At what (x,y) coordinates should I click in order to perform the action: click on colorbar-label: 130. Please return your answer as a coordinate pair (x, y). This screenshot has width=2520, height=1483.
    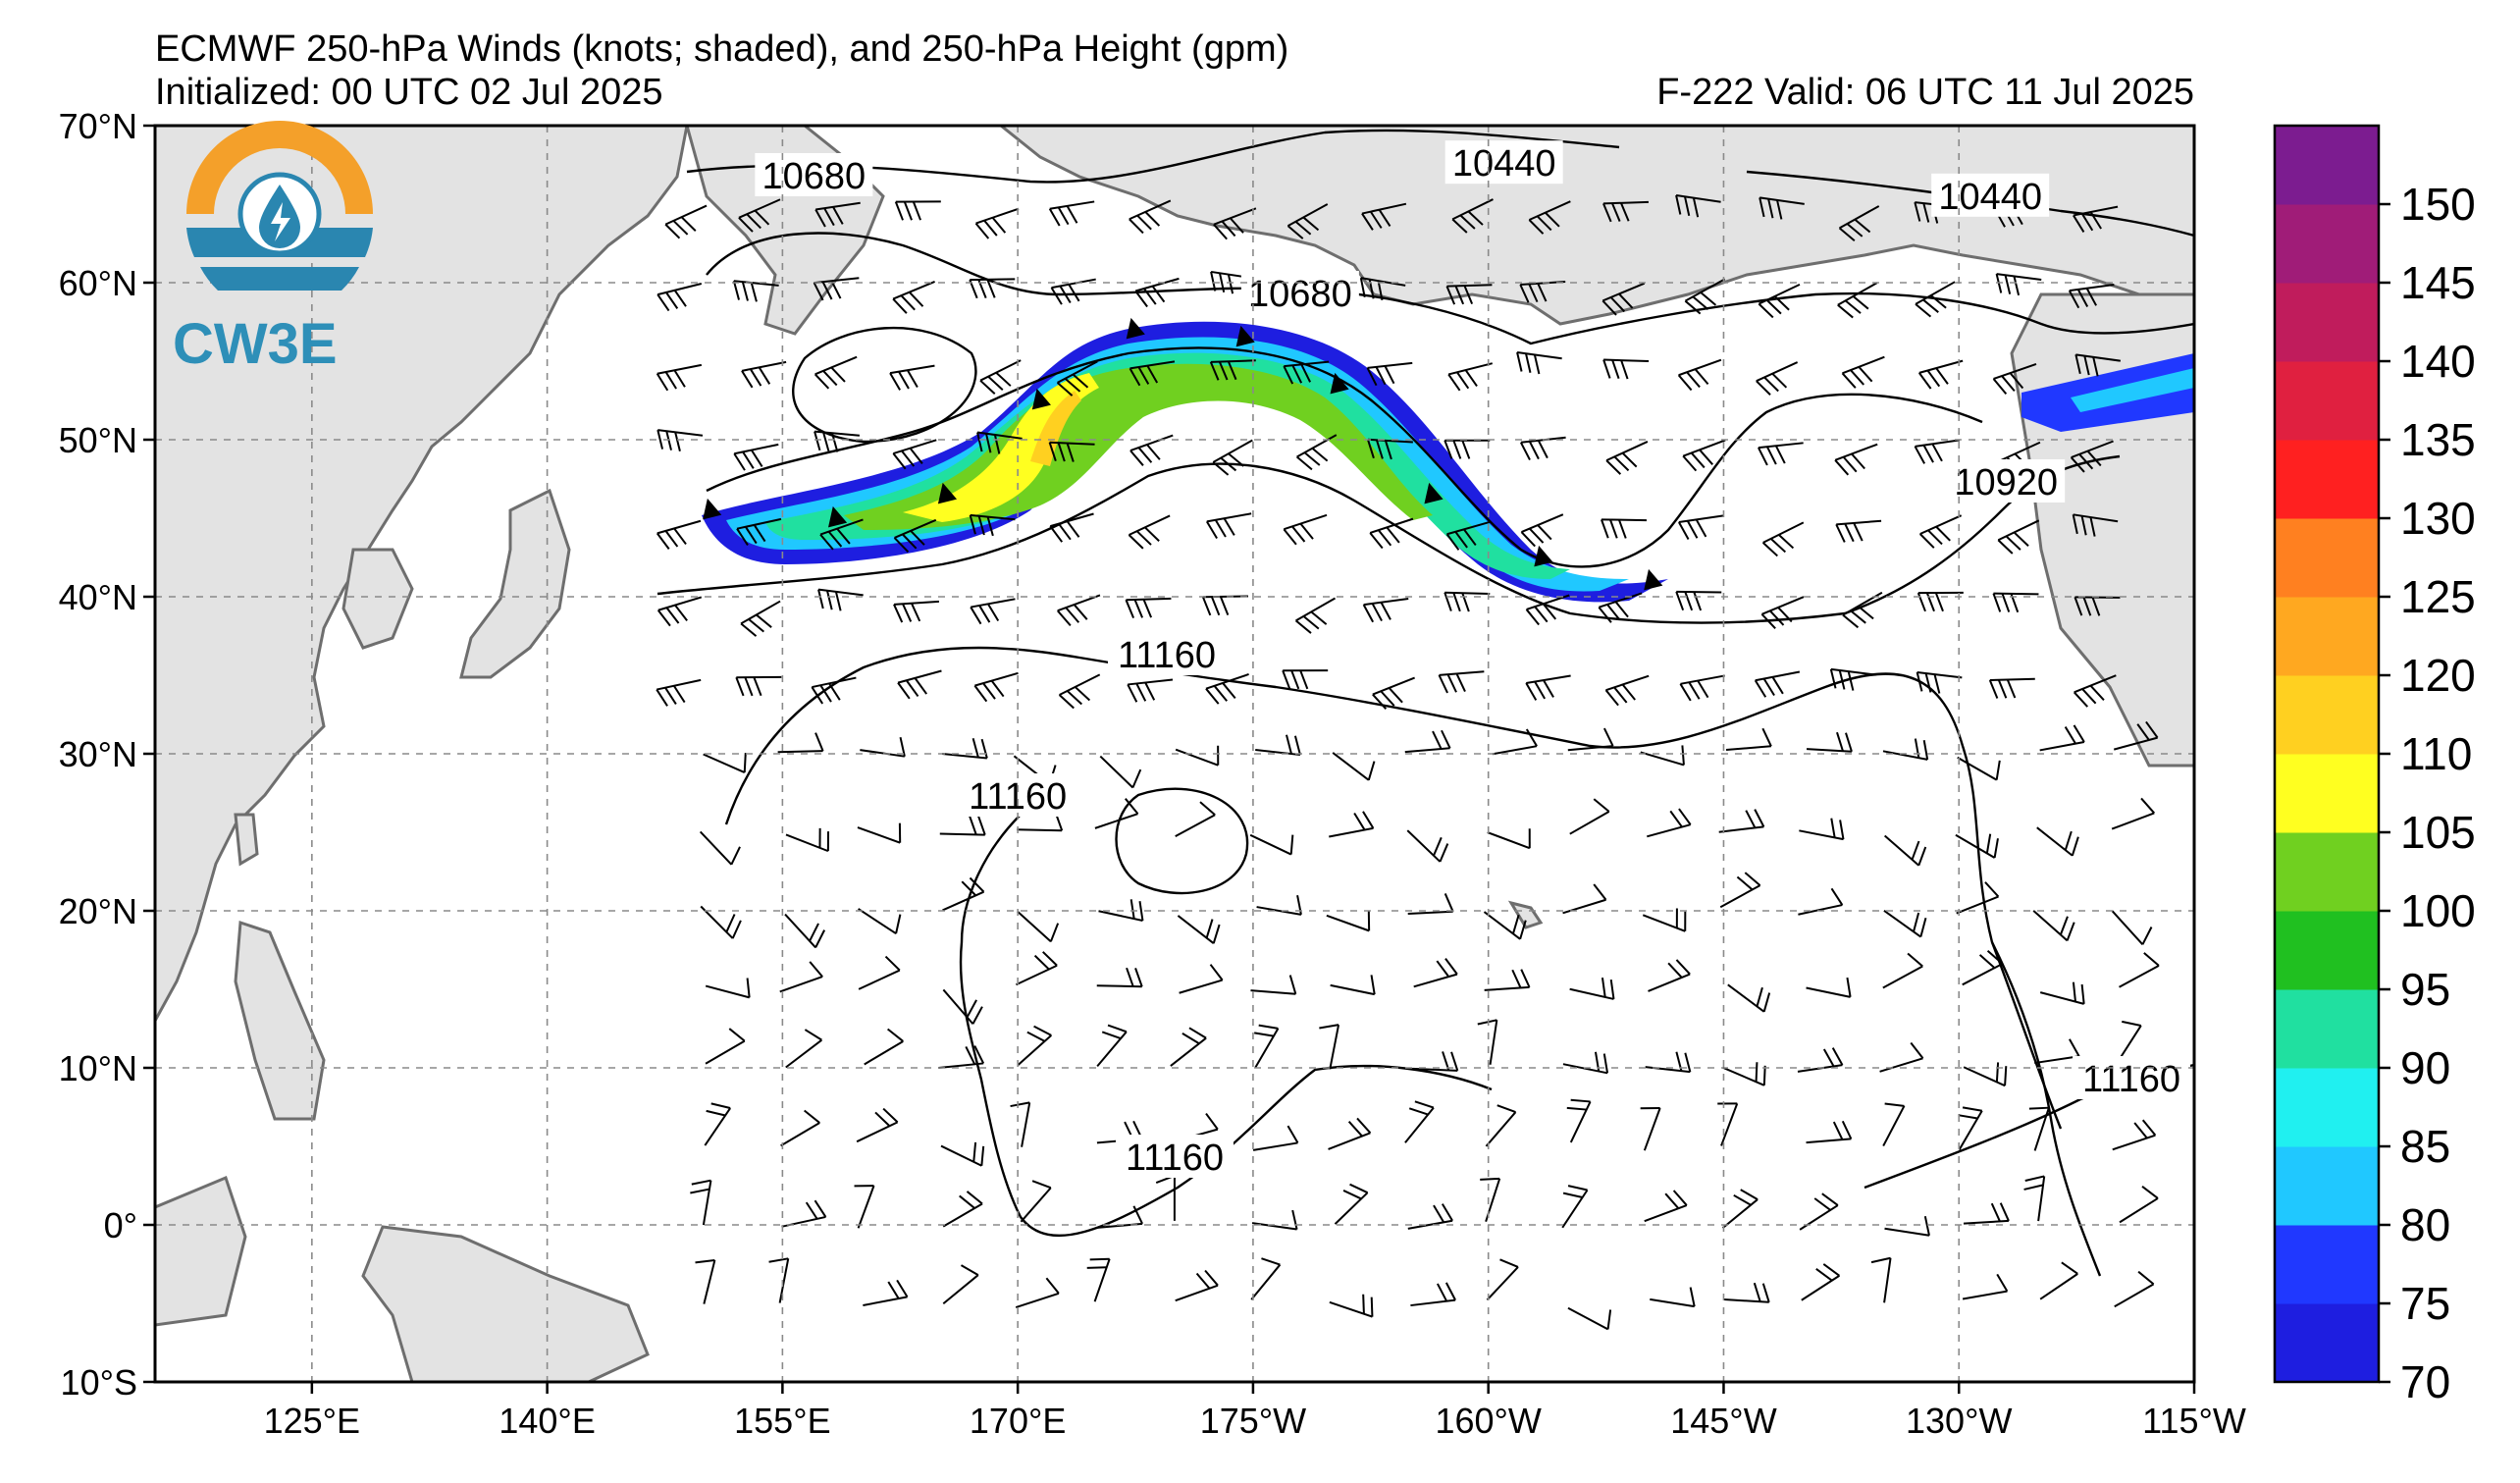
    Looking at the image, I should click on (2438, 519).